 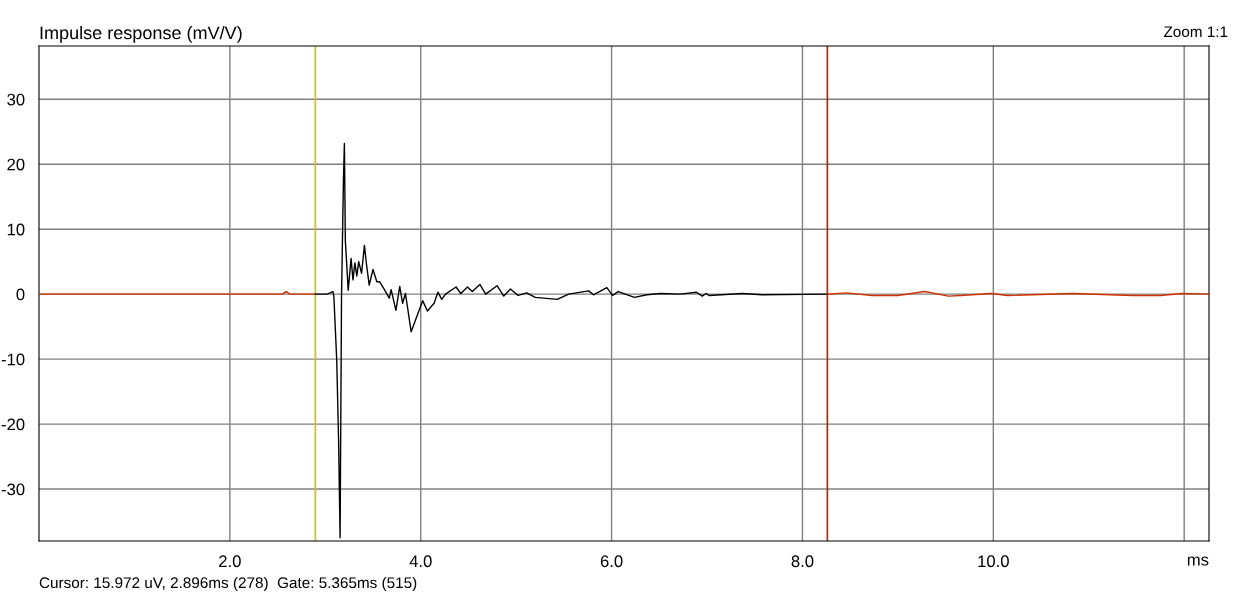 I want to click on x-tick-label: 4.0, so click(x=420, y=561).